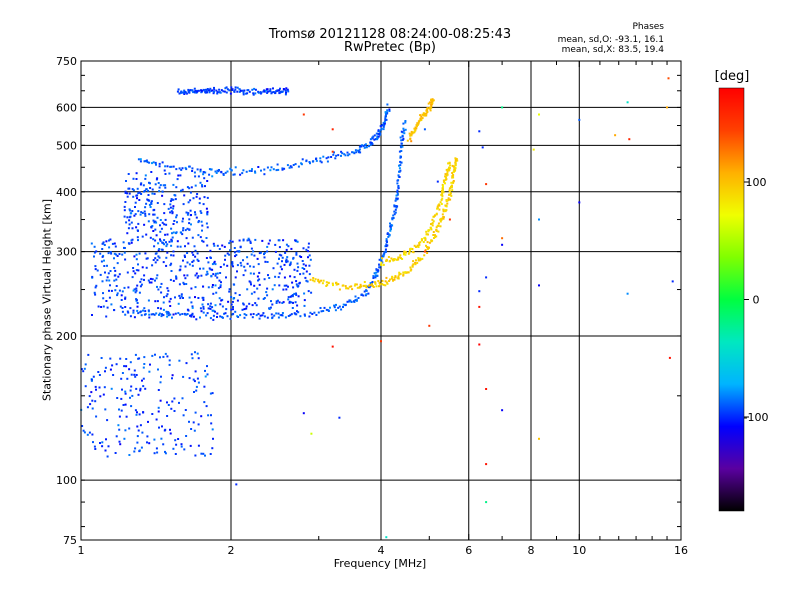 The height and width of the screenshot is (600, 800). I want to click on y-tick-label: 75, so click(70, 540).